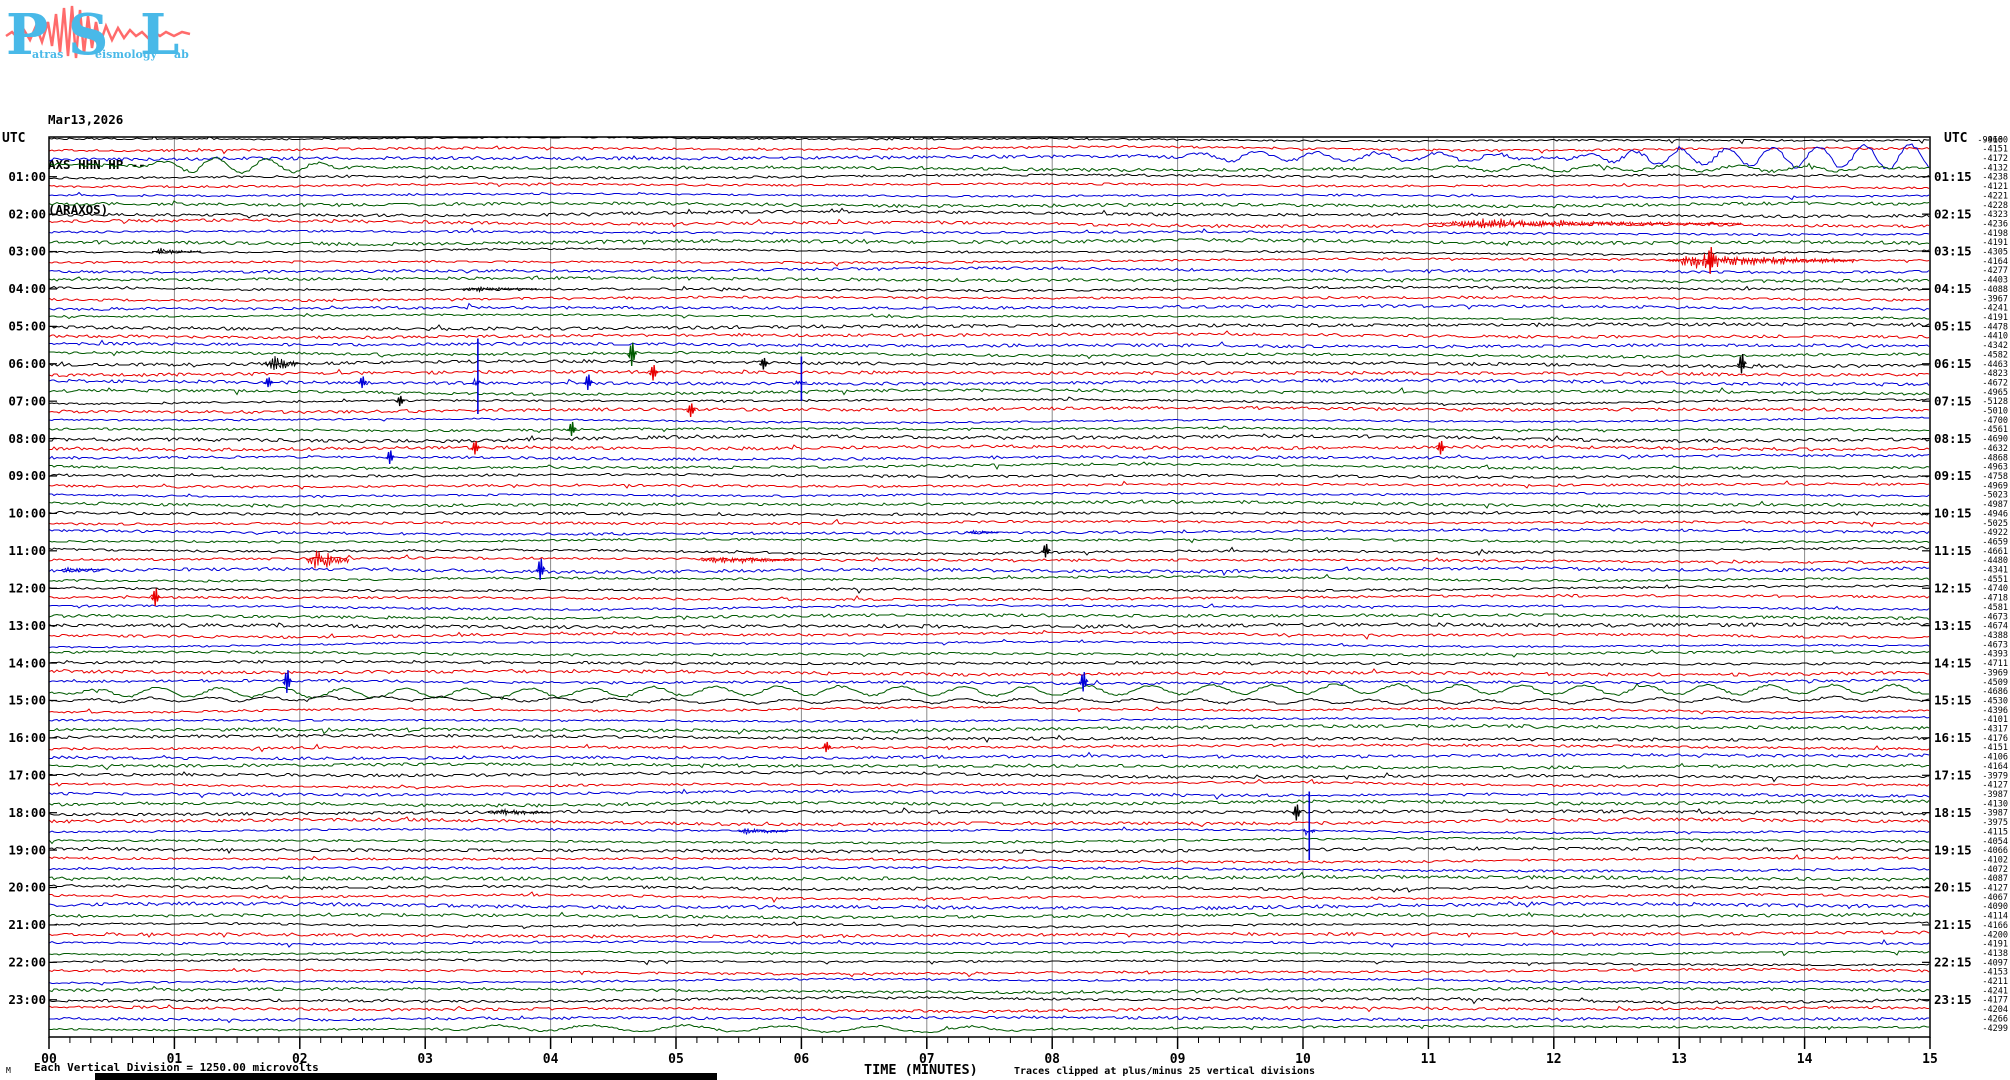 The image size is (2010, 1080). I want to click on bias-value: -4266, so click(1995, 1019).